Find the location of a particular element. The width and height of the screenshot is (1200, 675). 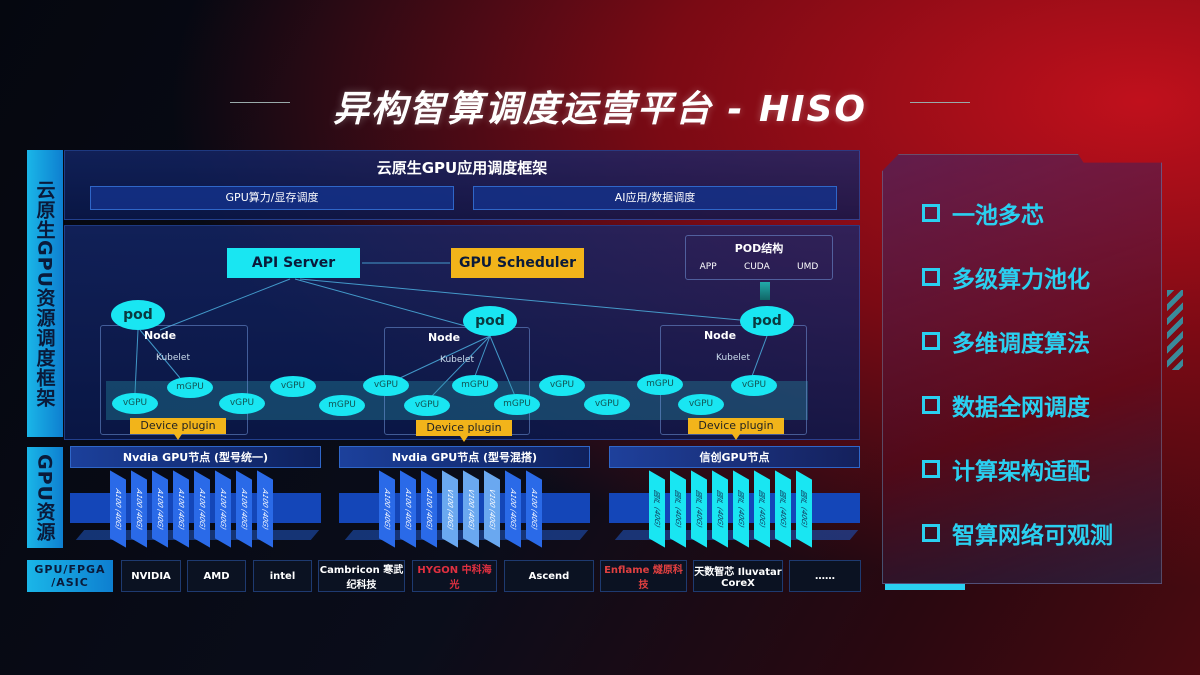

gpu-scheduler-box: GPU Scheduler is located at coordinates (517, 263).